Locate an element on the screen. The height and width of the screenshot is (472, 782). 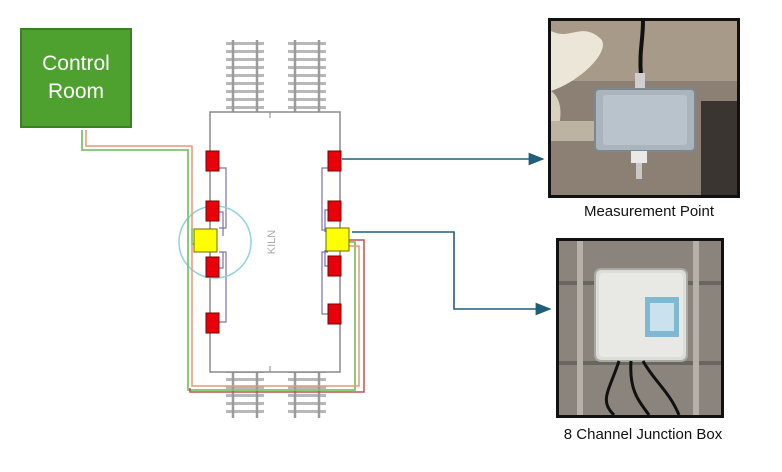
control-room-label-line1: Control is located at coordinates (76, 63).